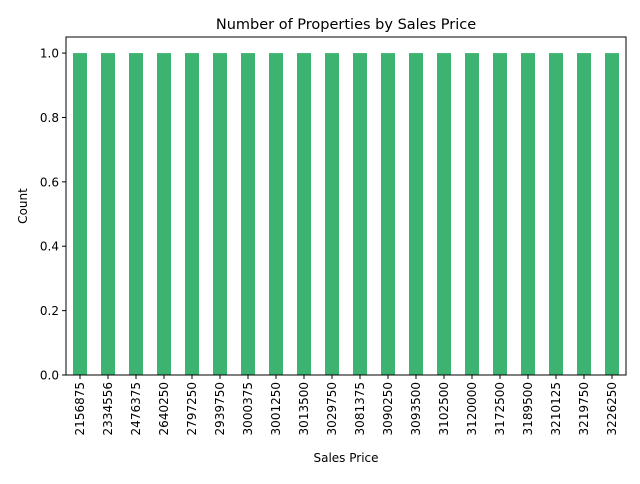  I want to click on x-tick-label: 3210125, so click(556, 408).